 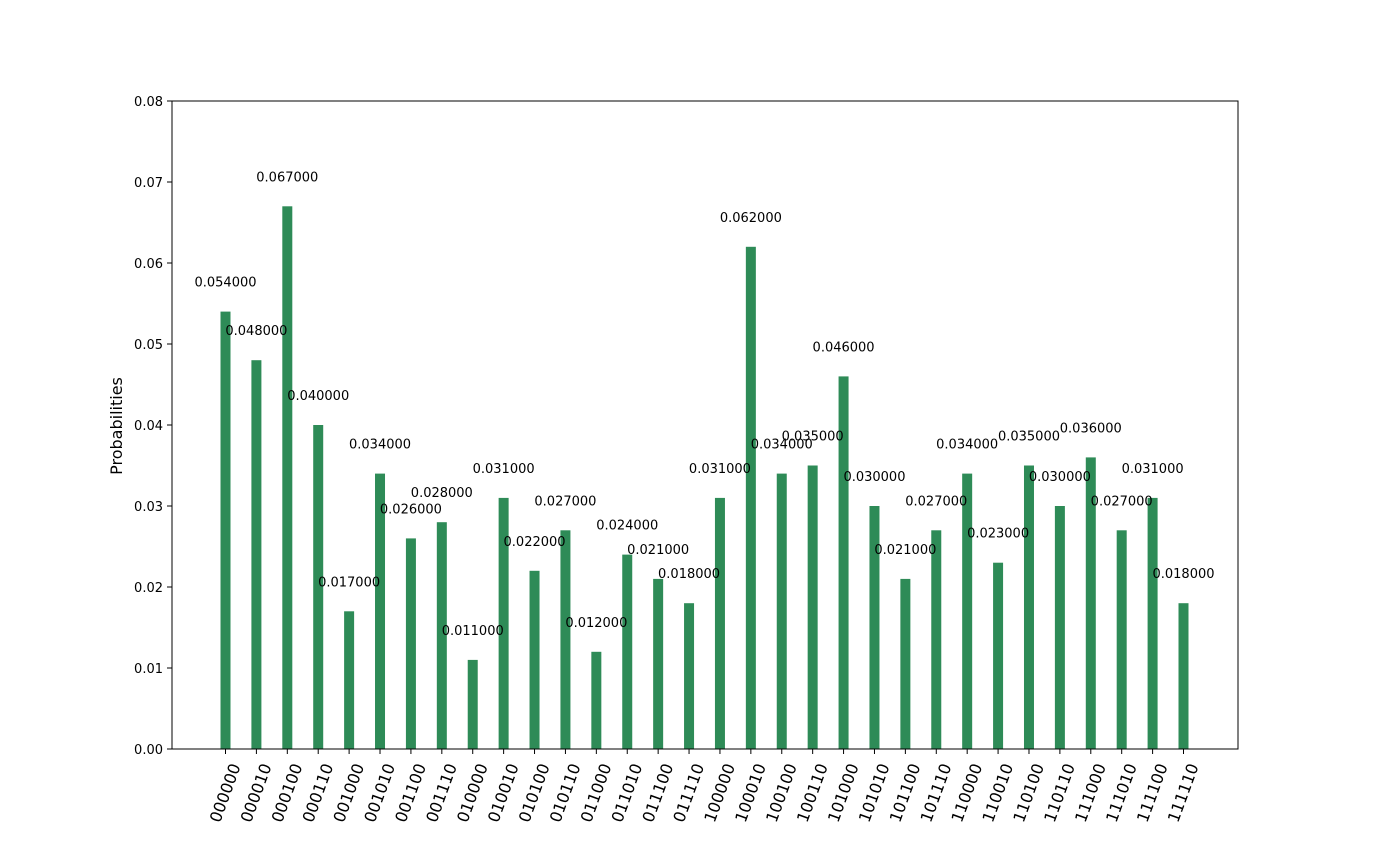 What do you see at coordinates (349, 582) in the screenshot?
I see `bar-value-label: 0.017000` at bounding box center [349, 582].